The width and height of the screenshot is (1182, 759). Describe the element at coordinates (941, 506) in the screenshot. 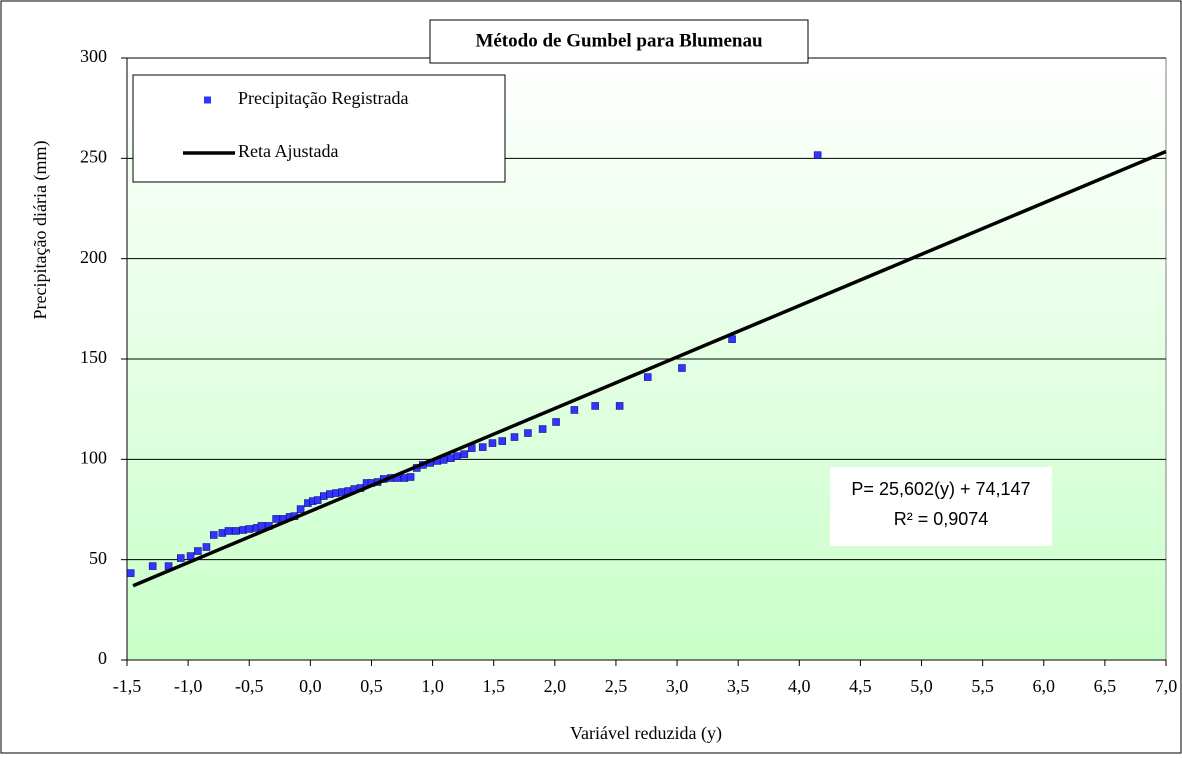

I see `annotation-box` at that location.